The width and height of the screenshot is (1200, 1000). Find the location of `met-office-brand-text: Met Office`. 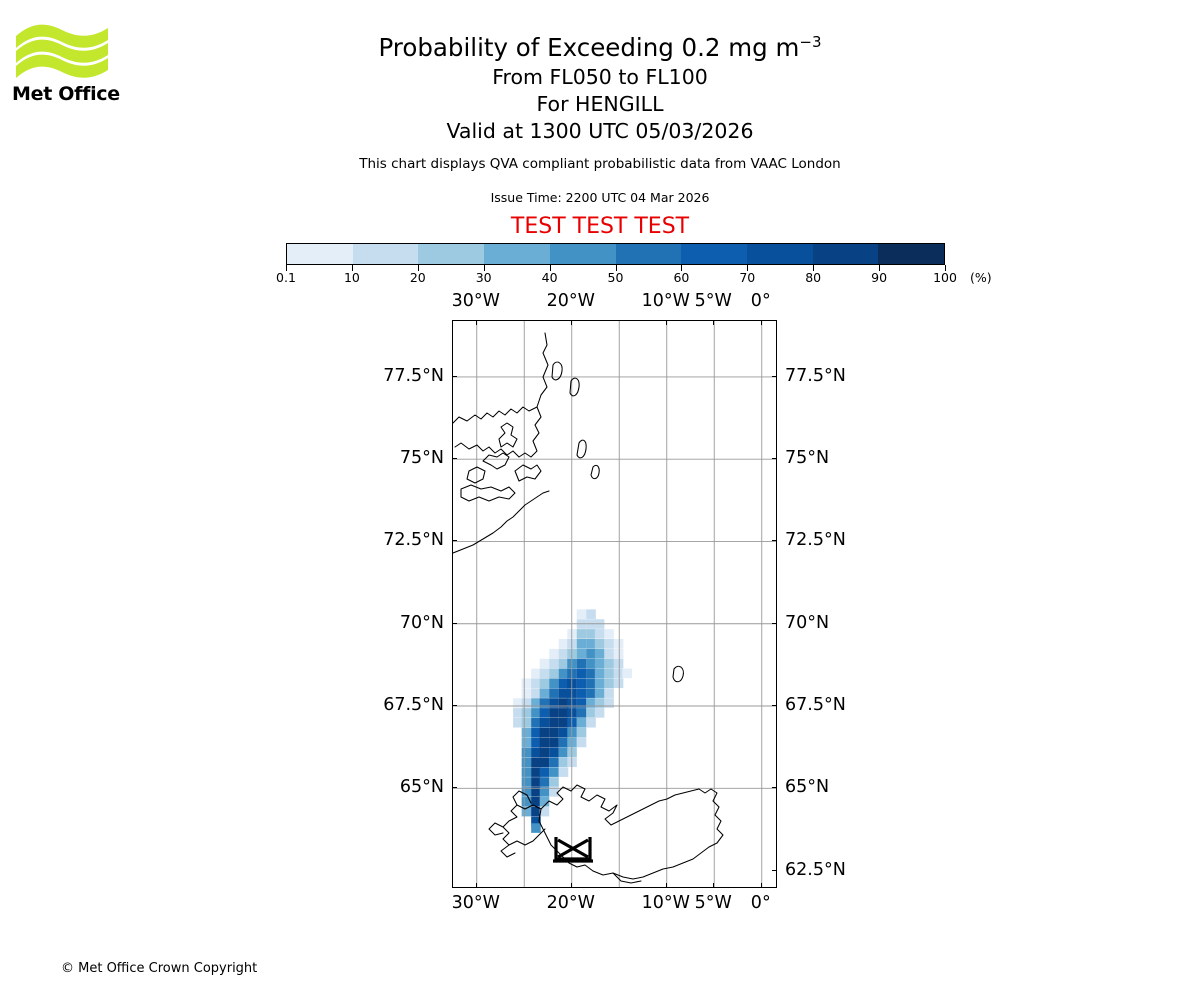

met-office-brand-text: Met Office is located at coordinates (66, 94).